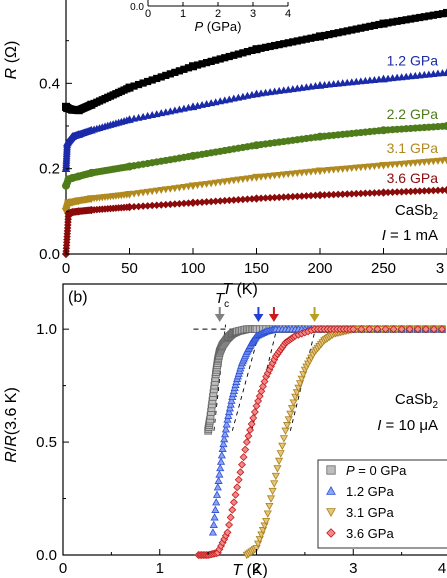  Describe the element at coordinates (360, 512) in the screenshot. I see `legend-item: 3.1 GPa` at that location.